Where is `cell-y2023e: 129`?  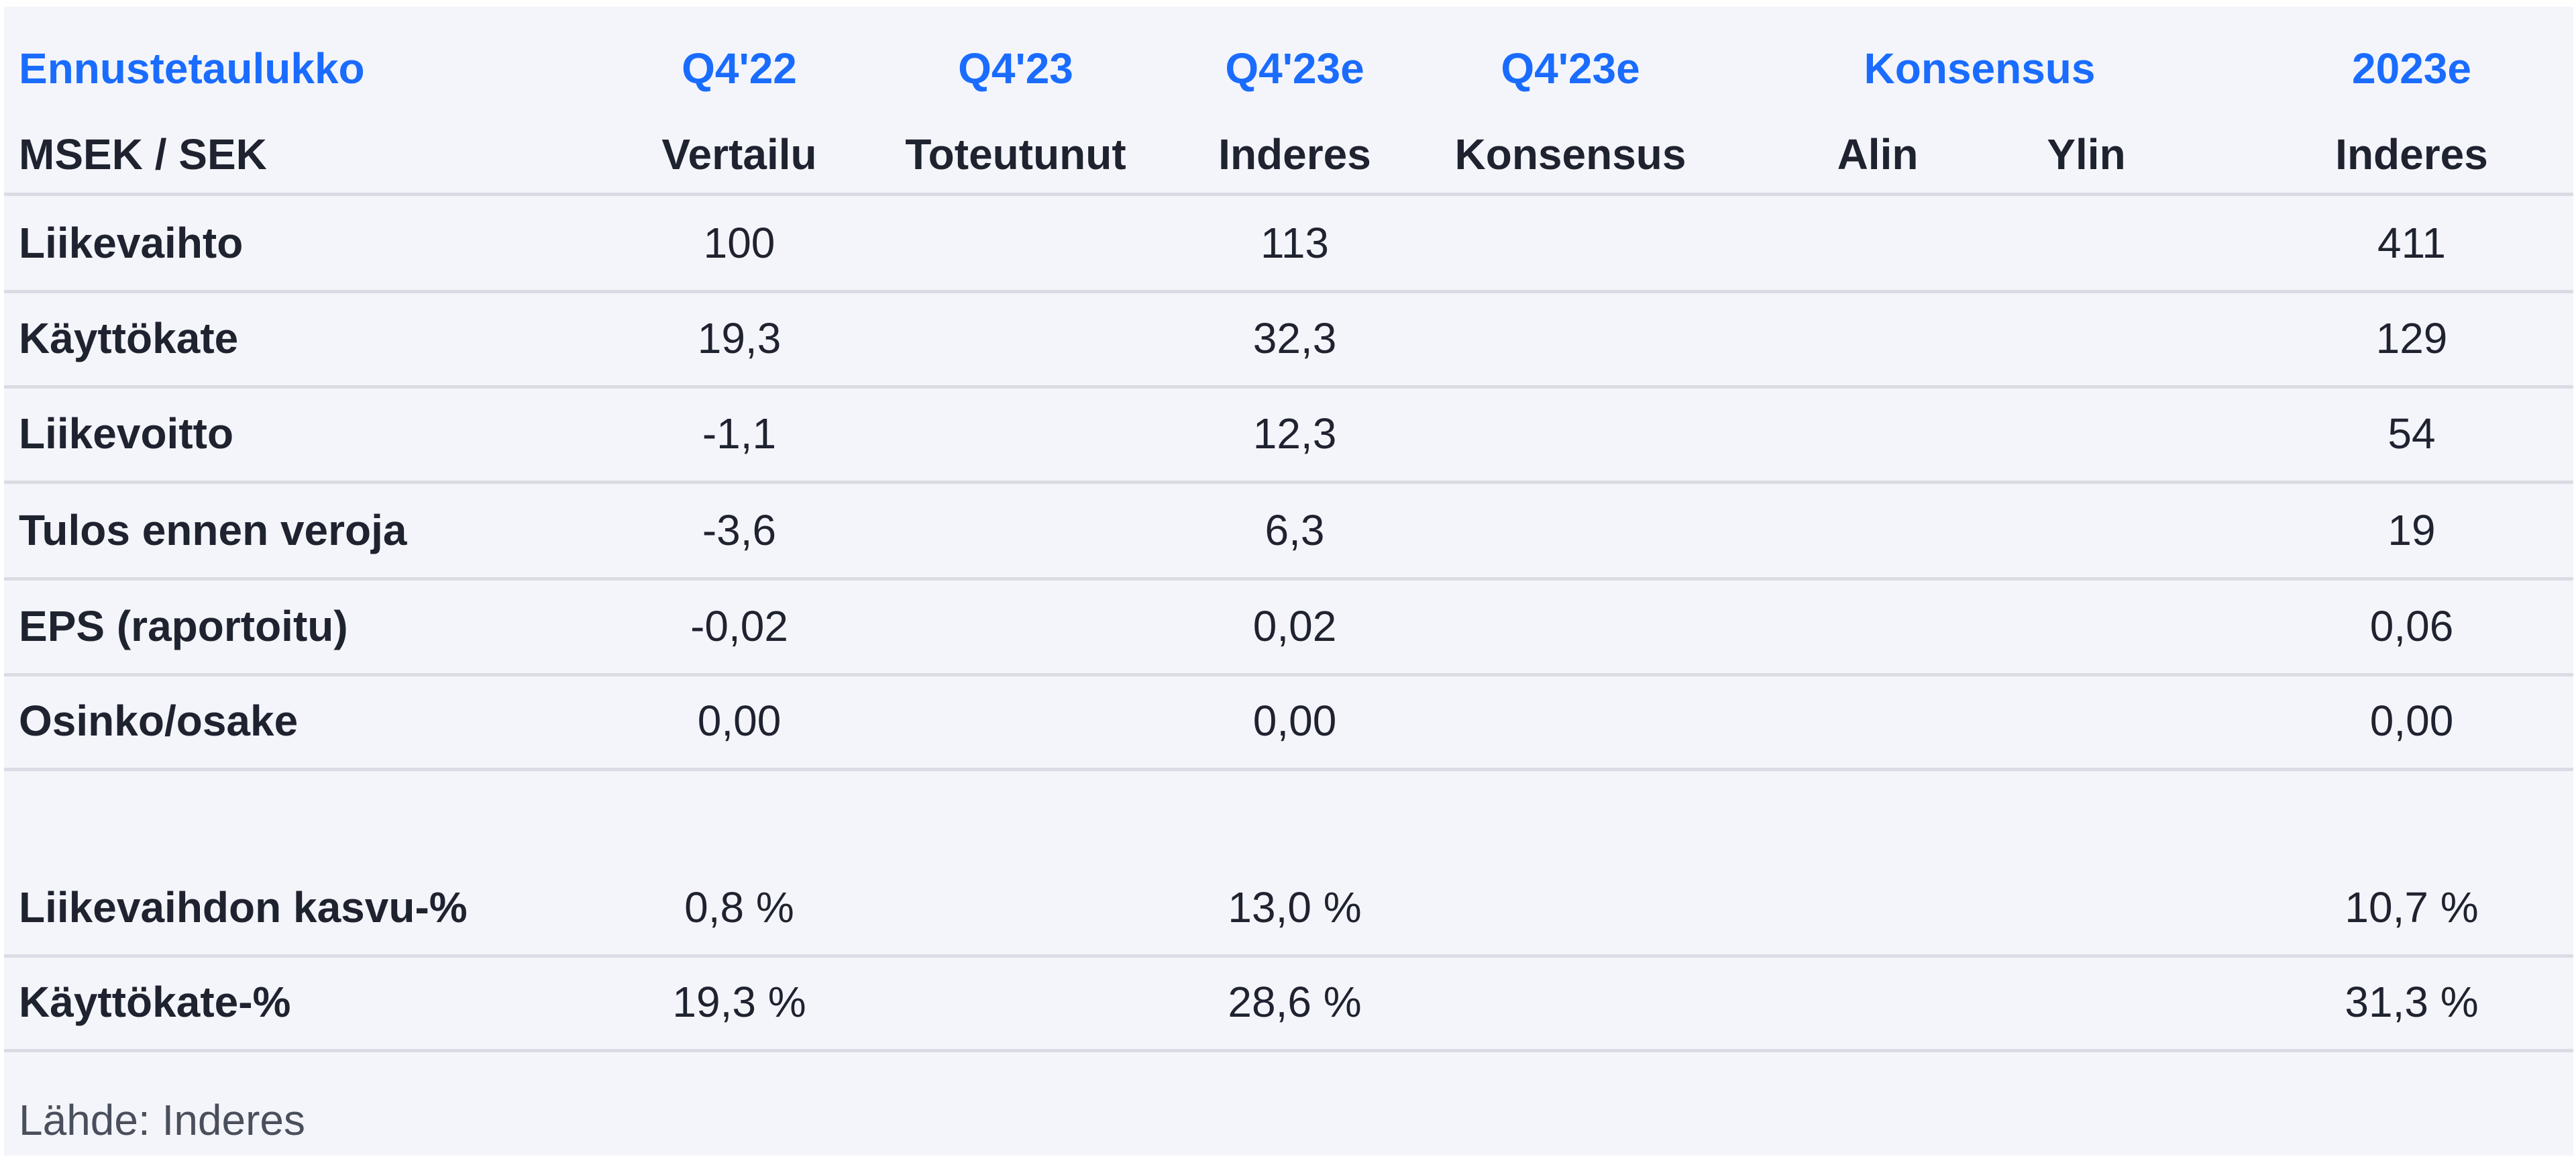
cell-y2023e: 129 is located at coordinates (2411, 338).